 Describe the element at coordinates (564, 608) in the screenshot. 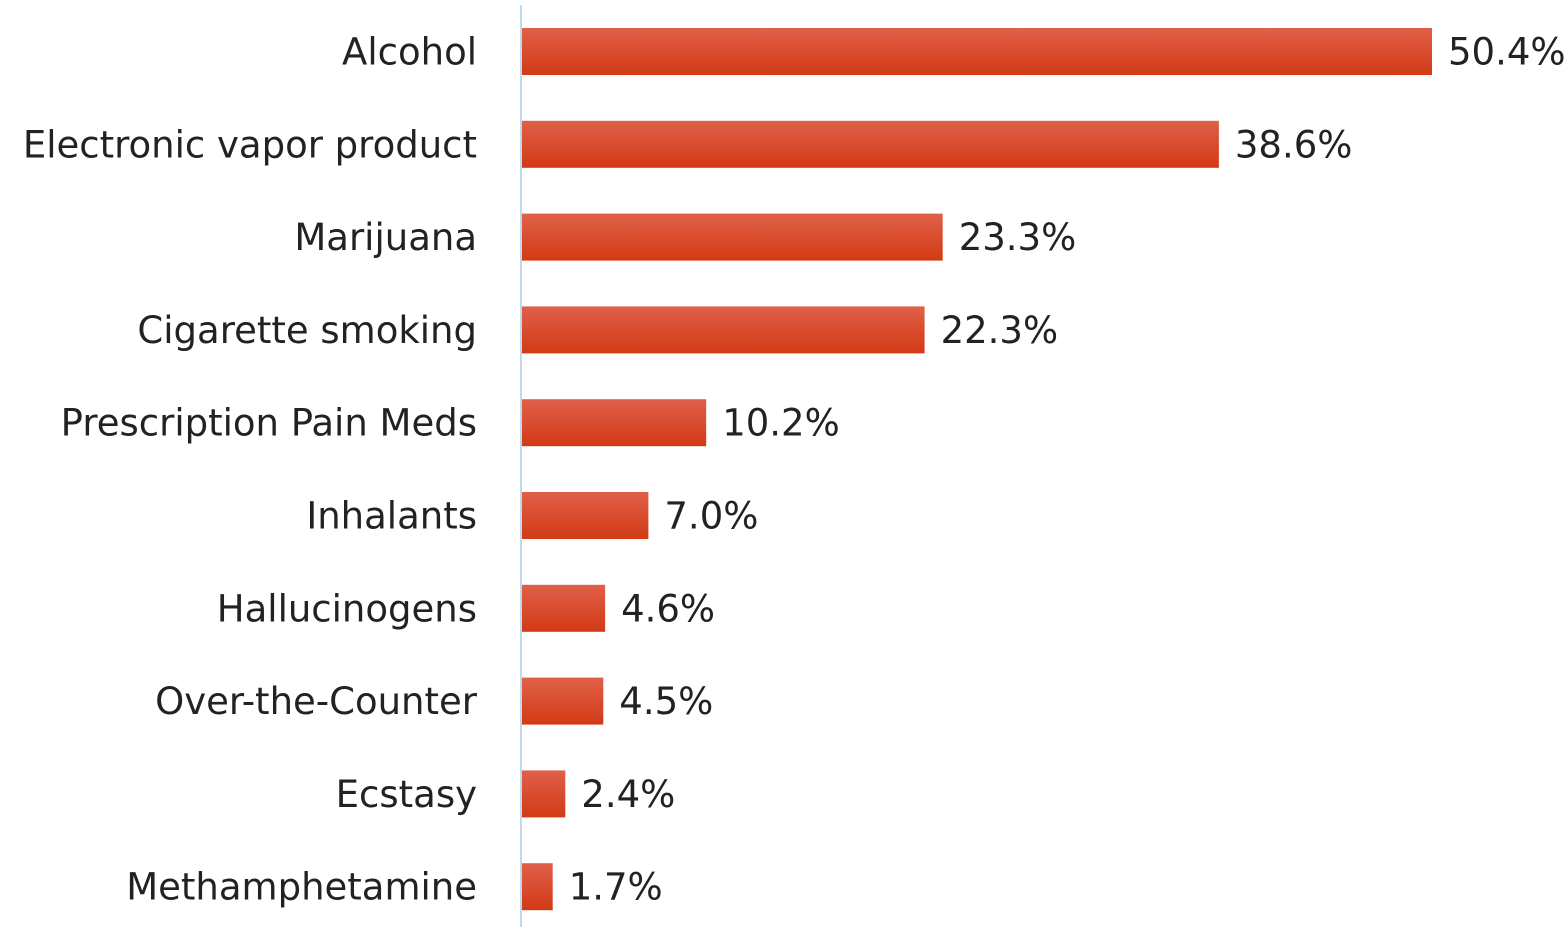

I see `bar-hallucinogens` at that location.